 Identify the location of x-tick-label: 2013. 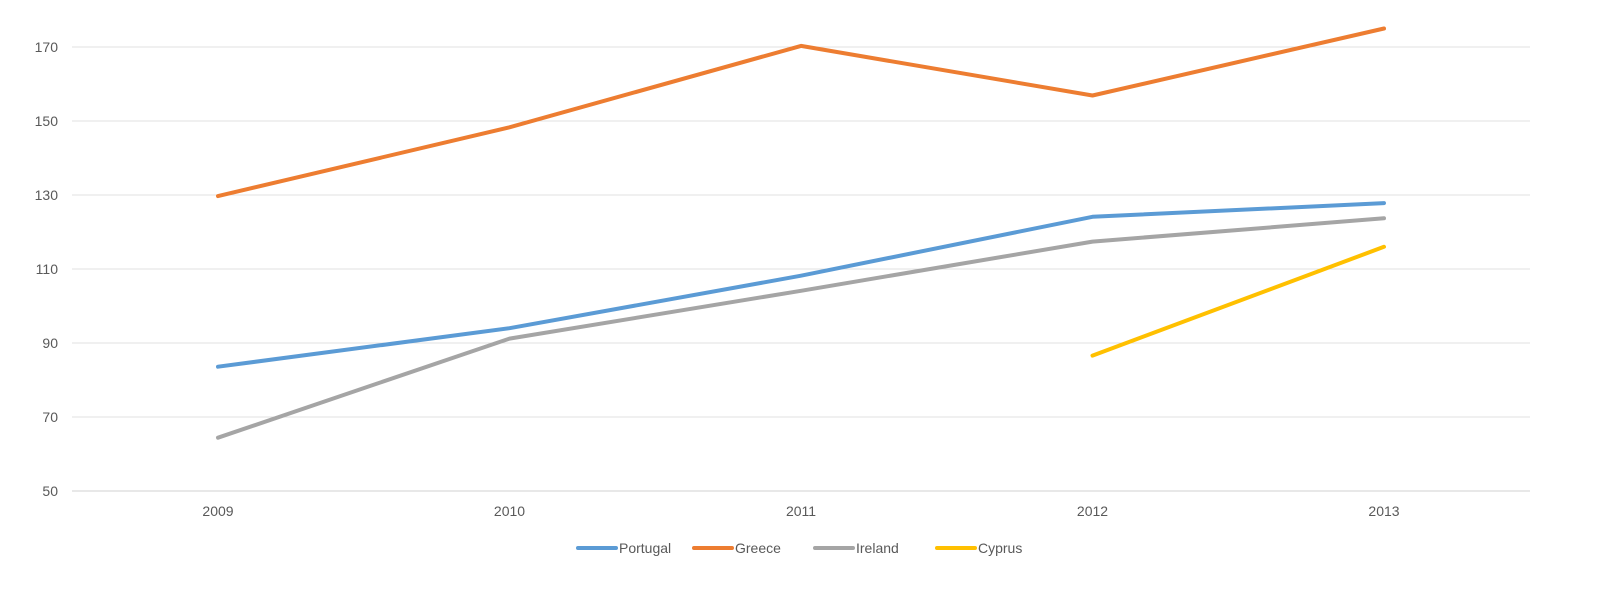
(1383, 511).